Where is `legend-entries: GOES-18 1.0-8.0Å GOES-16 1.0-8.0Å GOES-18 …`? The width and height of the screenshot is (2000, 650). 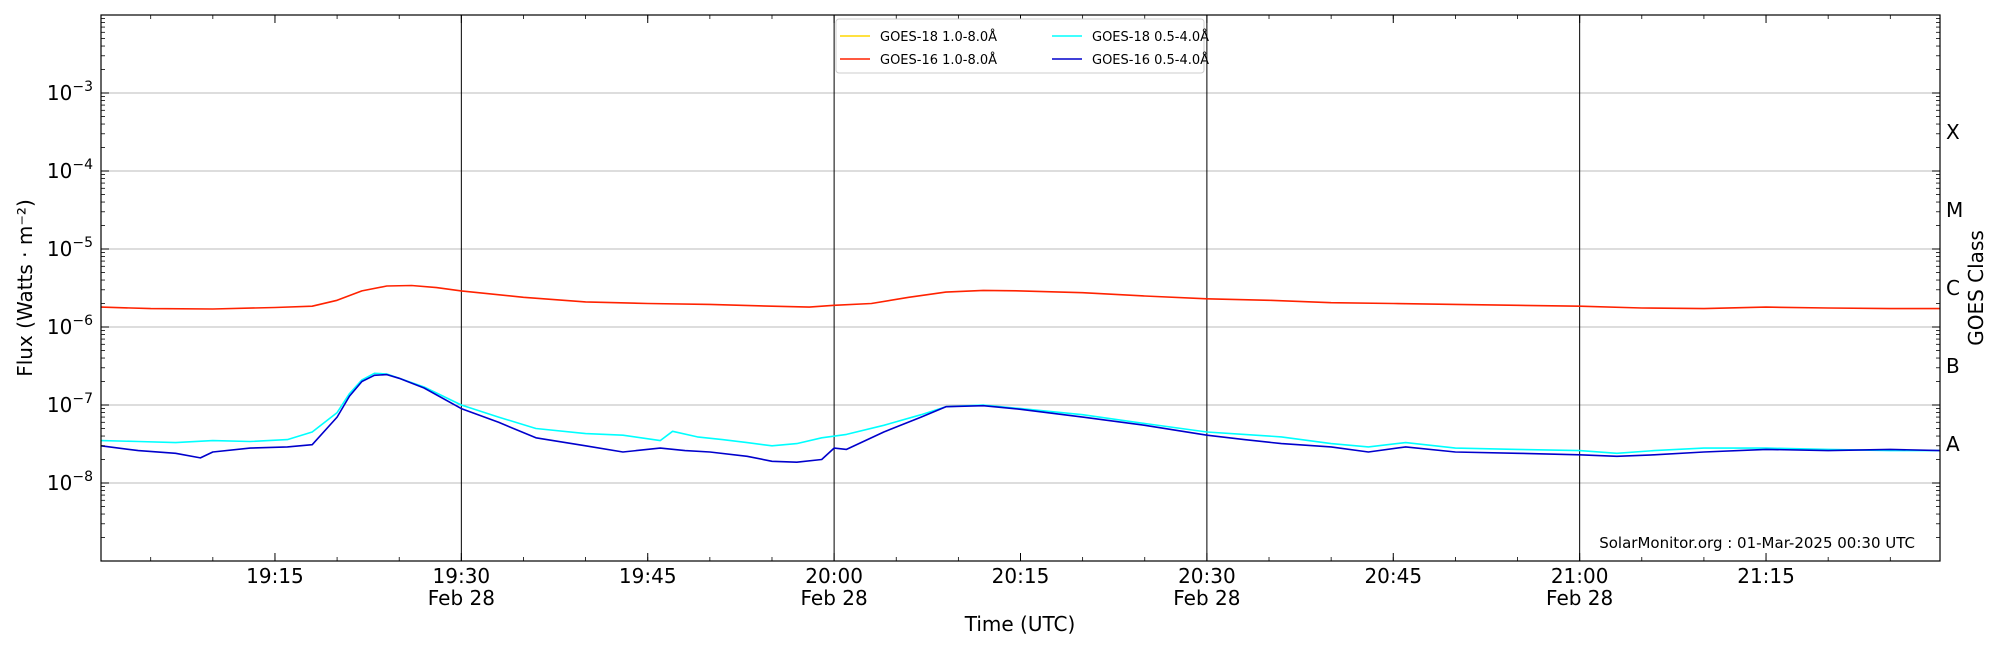 legend-entries: GOES-18 1.0-8.0Å GOES-16 1.0-8.0Å GOES-18 … is located at coordinates (1024, 48).